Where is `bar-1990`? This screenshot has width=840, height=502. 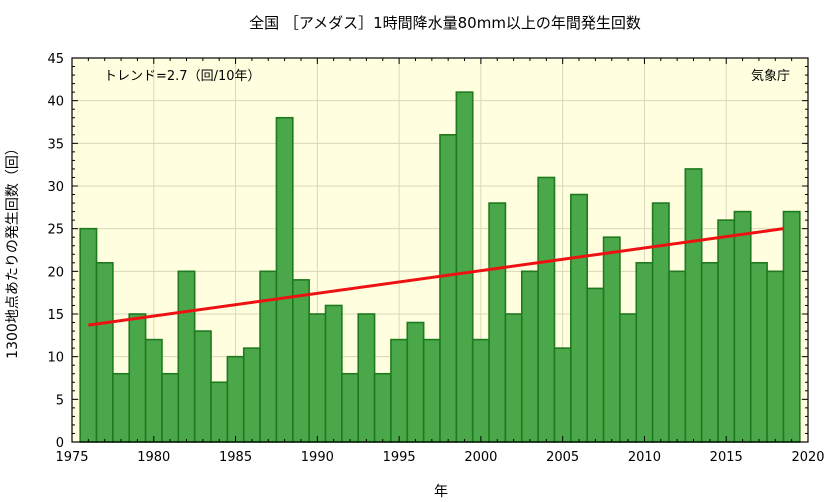 bar-1990 is located at coordinates (317, 378).